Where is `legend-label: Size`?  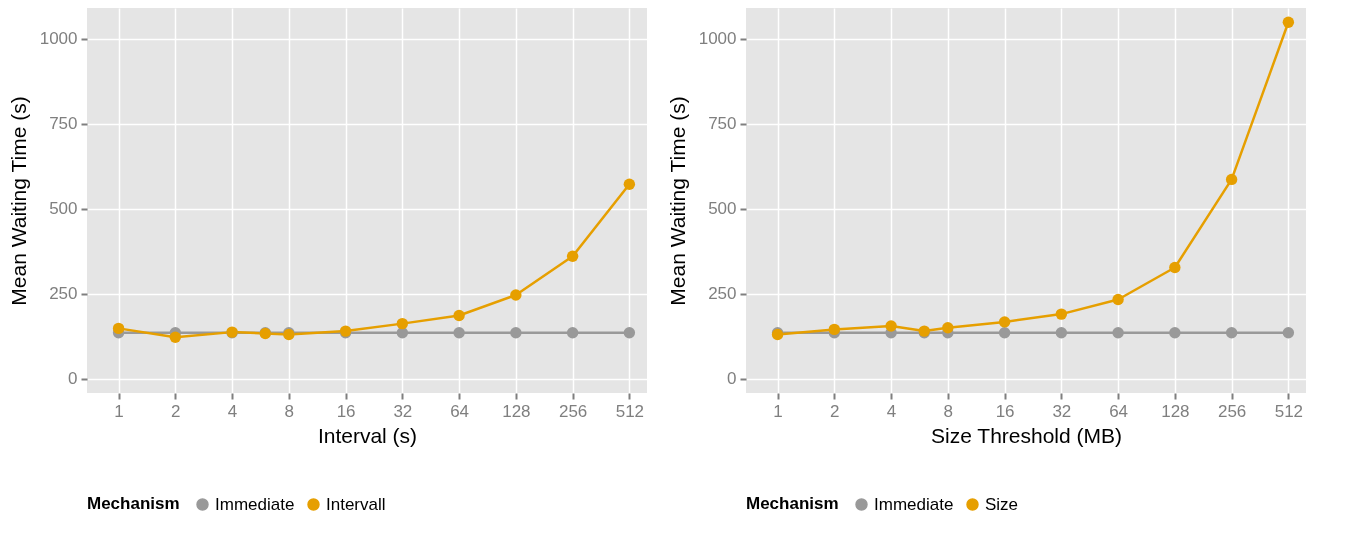
legend-label: Size is located at coordinates (1002, 504).